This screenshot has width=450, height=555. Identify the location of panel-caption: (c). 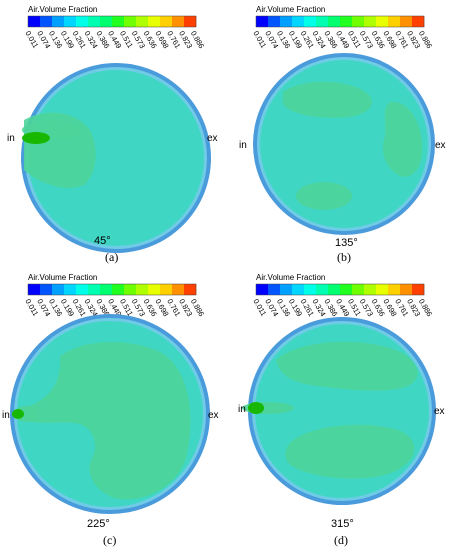
(110, 540).